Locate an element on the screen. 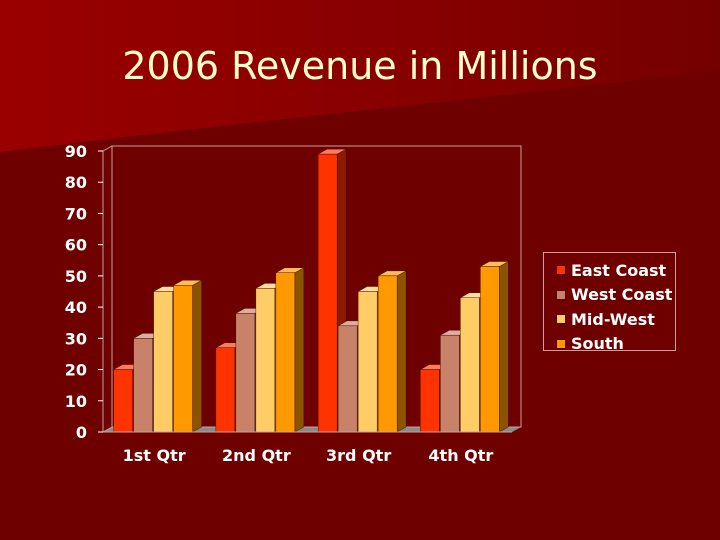  slide-title: 2006 Revenue in Millions is located at coordinates (360, 66).